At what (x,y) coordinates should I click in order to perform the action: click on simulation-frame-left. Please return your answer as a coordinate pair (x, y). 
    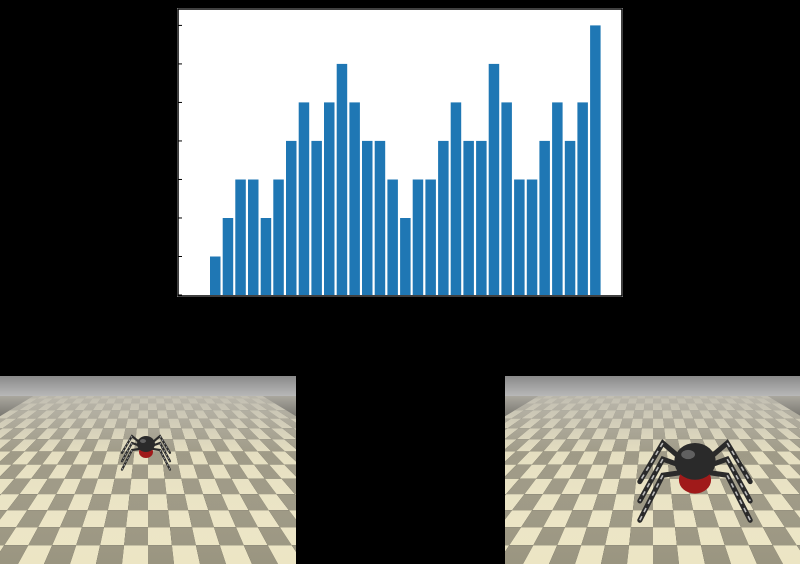
    Looking at the image, I should click on (148, 470).